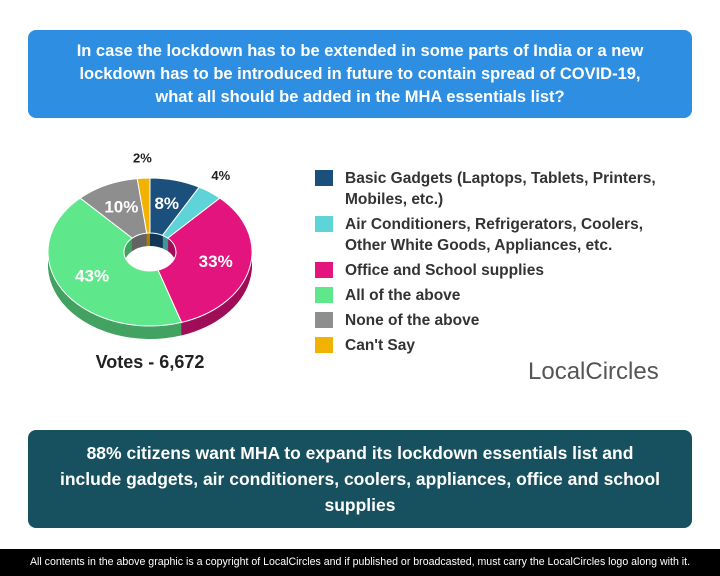  Describe the element at coordinates (510, 320) in the screenshot. I see `legend-item: None of the above` at that location.